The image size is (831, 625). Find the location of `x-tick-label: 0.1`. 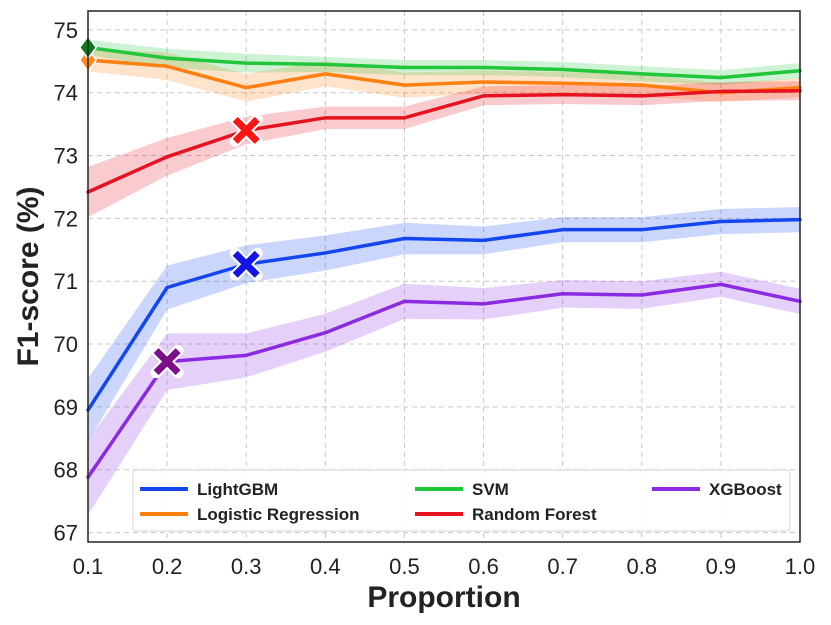

x-tick-label: 0.1 is located at coordinates (88, 566).